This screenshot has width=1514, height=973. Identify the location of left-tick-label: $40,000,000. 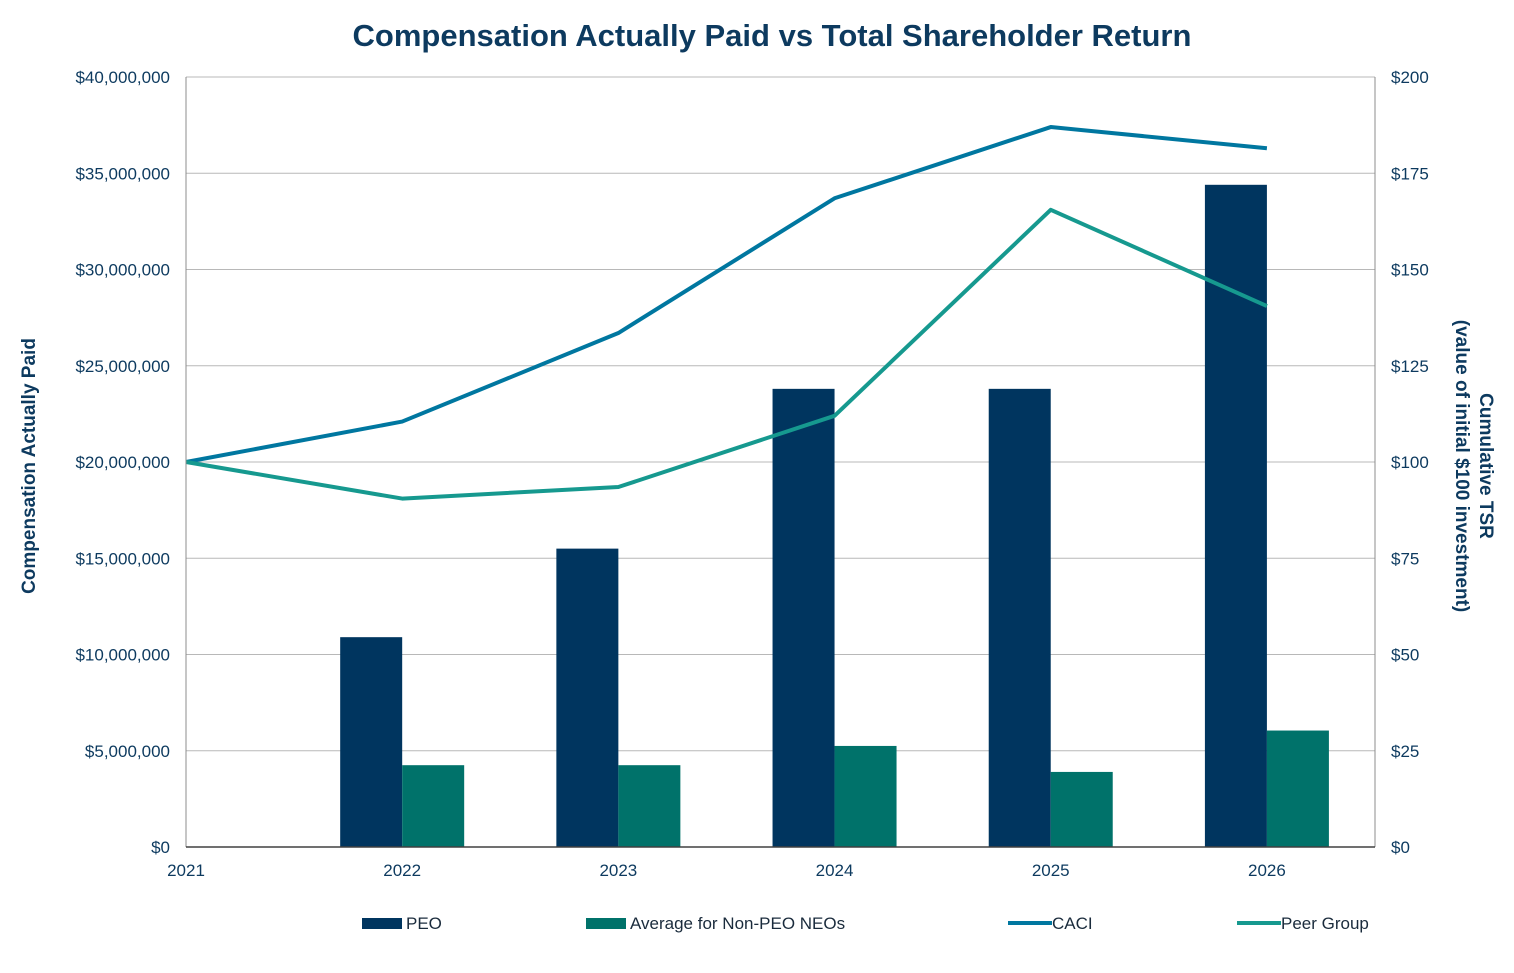
(122, 77).